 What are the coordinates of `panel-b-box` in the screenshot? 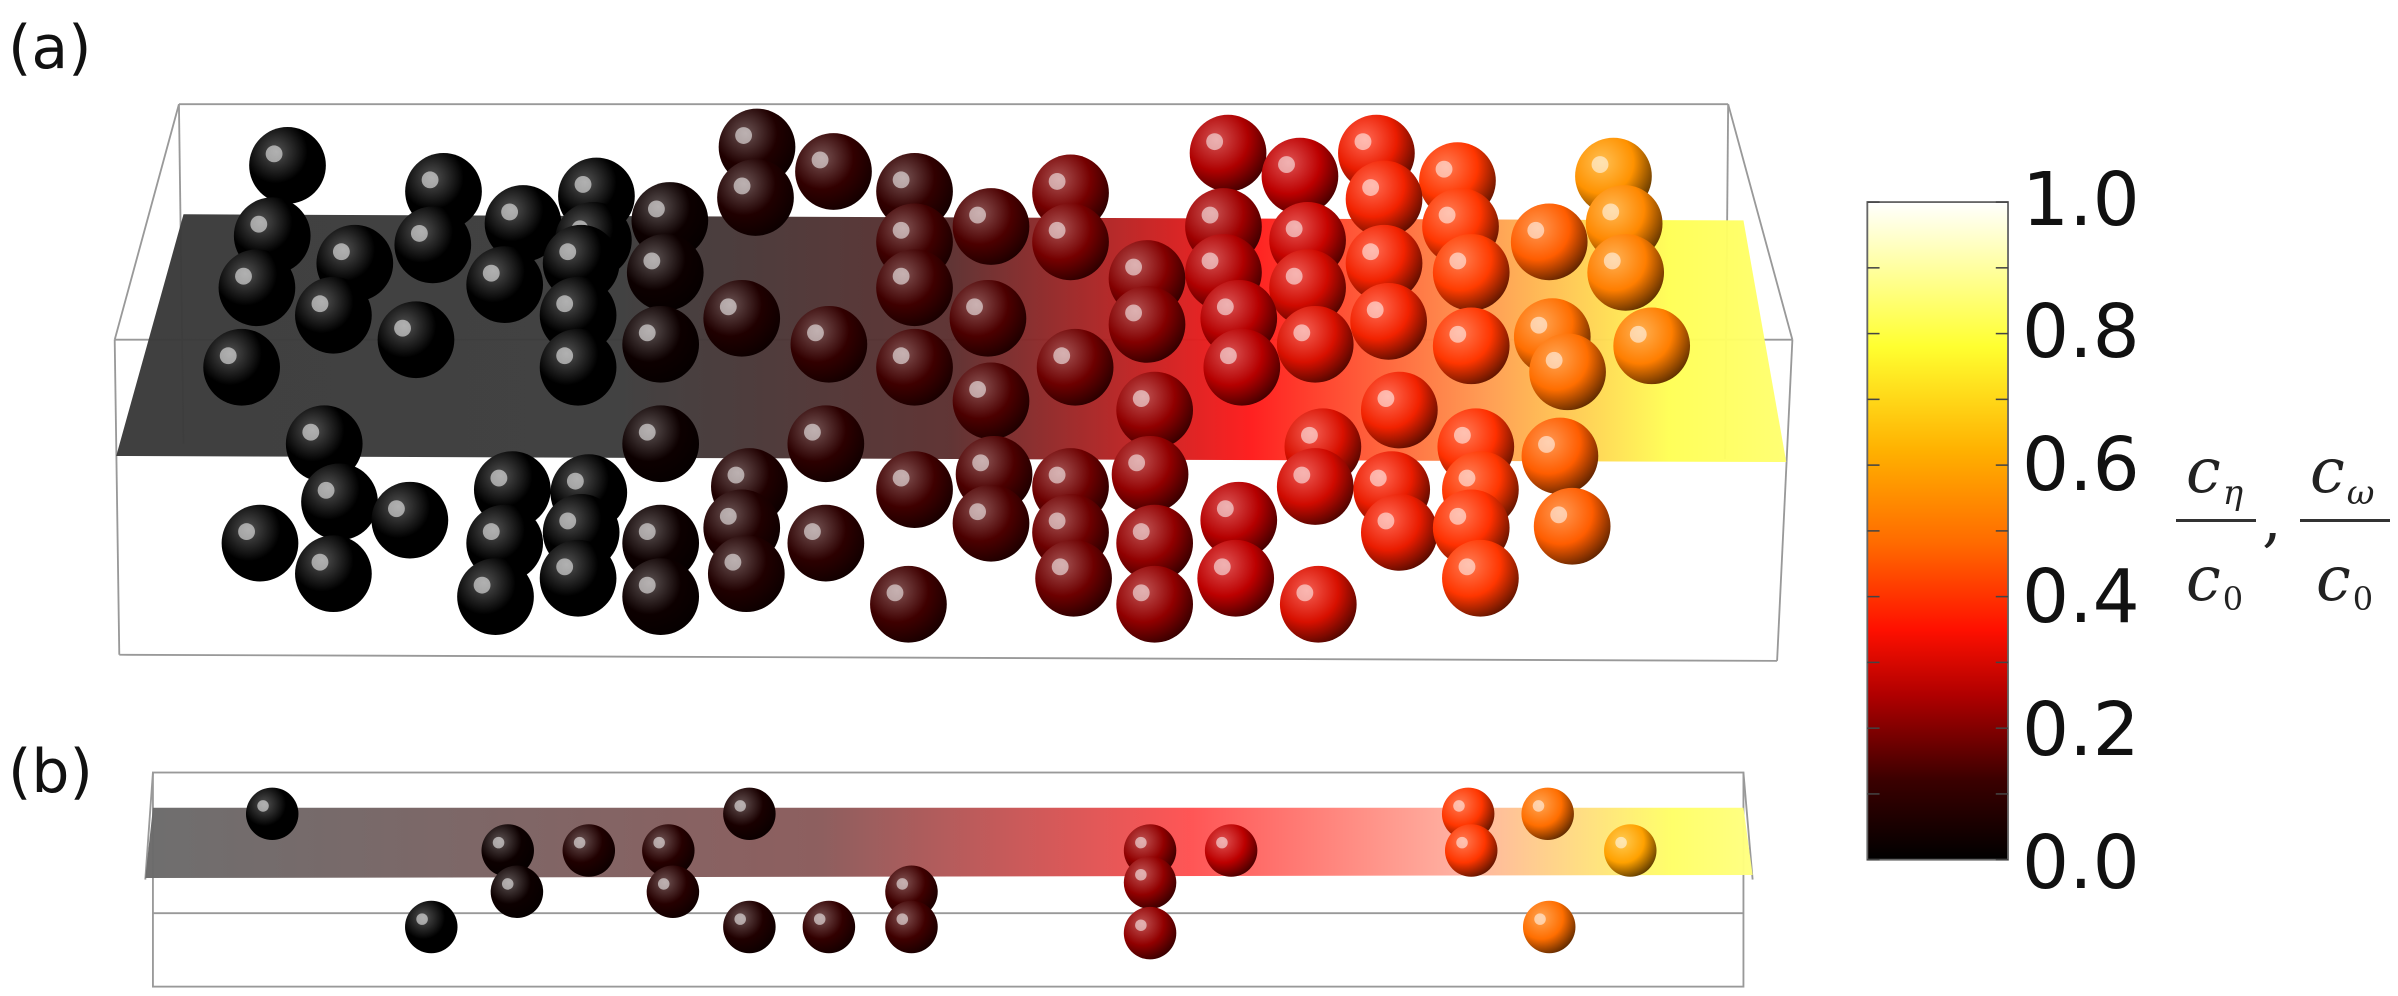 It's located at (949, 879).